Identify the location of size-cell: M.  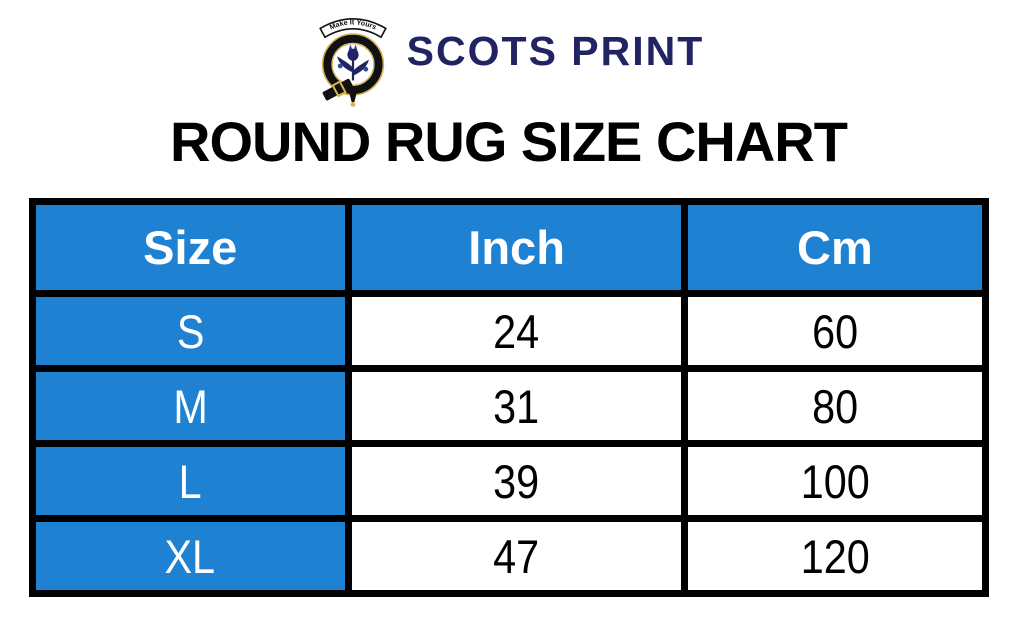
(190, 406).